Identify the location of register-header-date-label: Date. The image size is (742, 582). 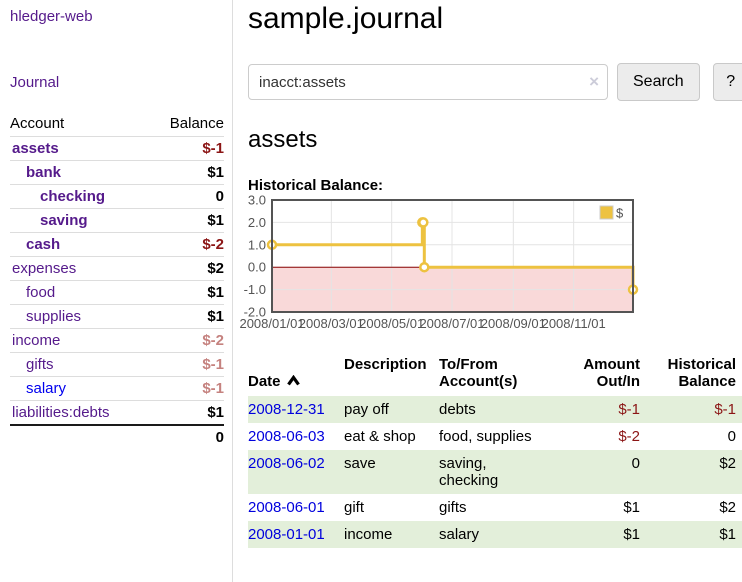
(264, 381).